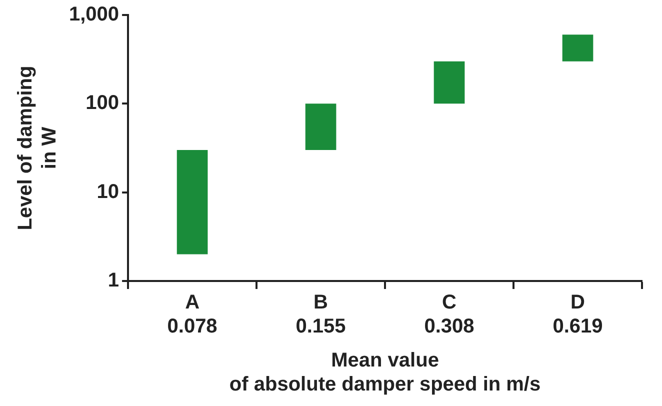 The width and height of the screenshot is (662, 406). Describe the element at coordinates (103, 103) in the screenshot. I see `y-tick-label: 100` at that location.